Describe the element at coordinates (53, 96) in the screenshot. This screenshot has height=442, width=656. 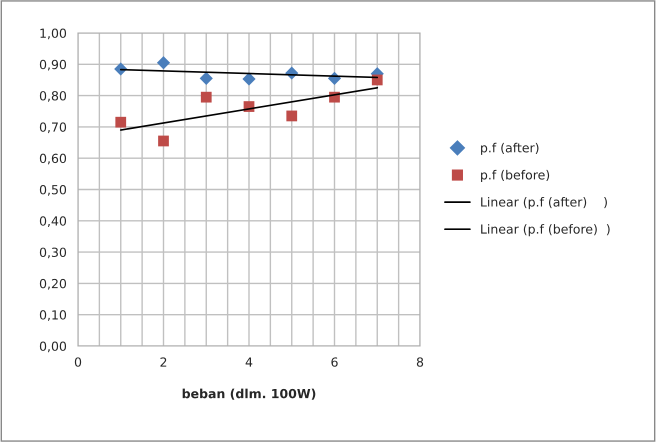
I see `y-tick-label: 0,80` at that location.